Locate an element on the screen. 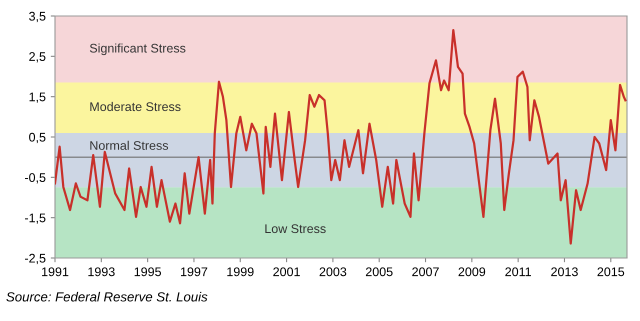 The width and height of the screenshot is (640, 321). x-tick-label: 2007 is located at coordinates (425, 271).